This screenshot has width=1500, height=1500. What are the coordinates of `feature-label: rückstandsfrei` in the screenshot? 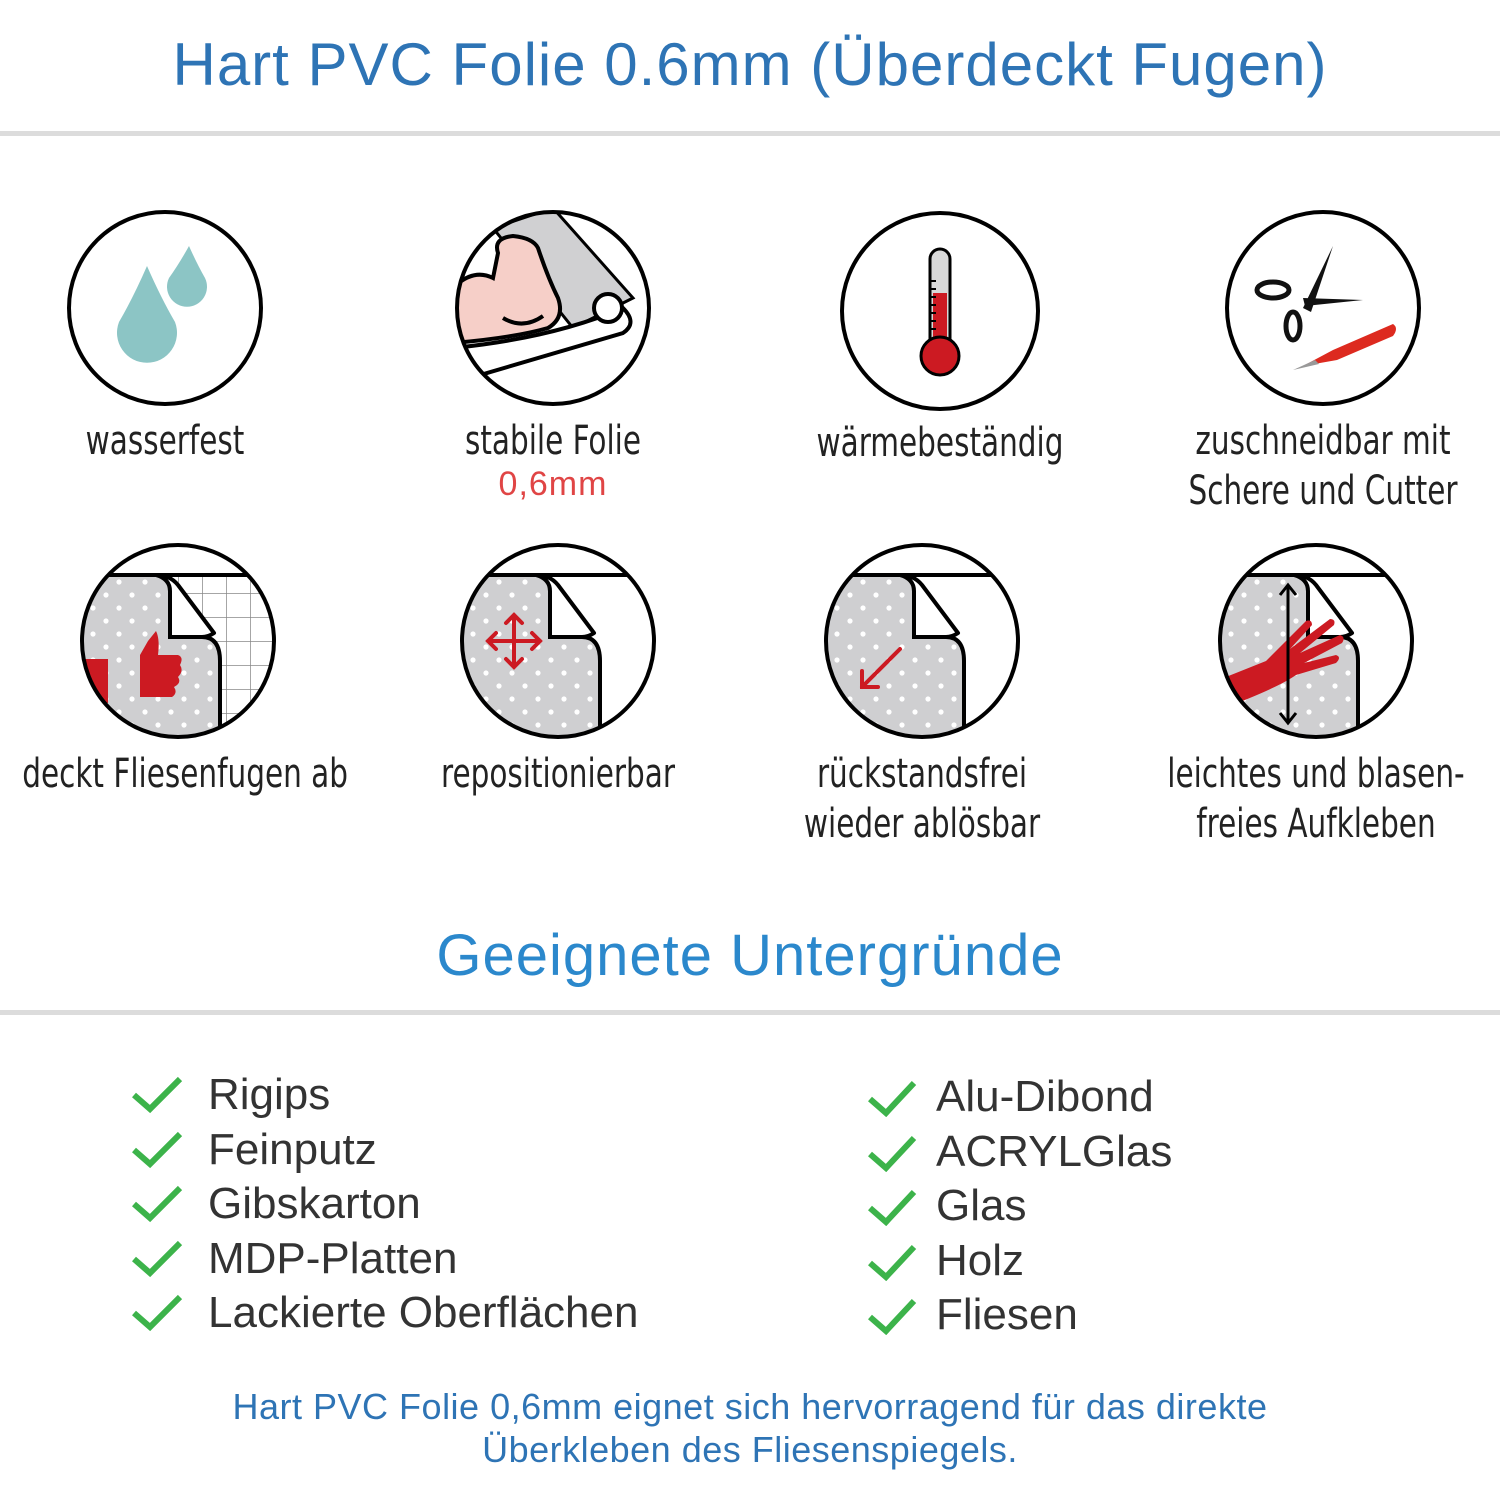 It's located at (922, 774).